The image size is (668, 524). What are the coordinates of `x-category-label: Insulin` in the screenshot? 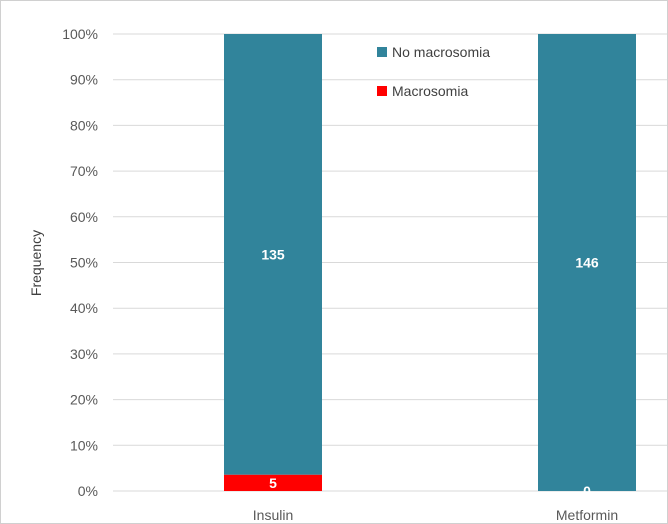 It's located at (273, 515).